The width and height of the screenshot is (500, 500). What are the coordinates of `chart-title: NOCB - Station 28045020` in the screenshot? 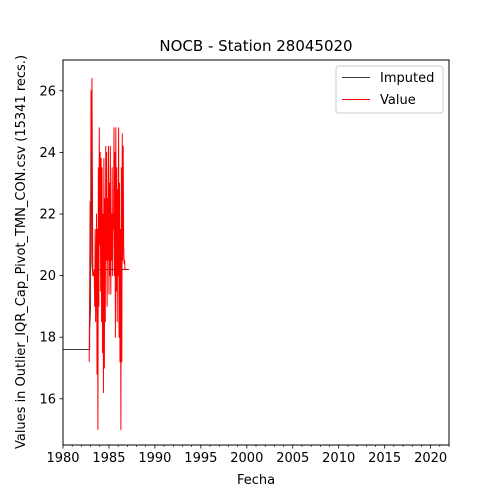 It's located at (255, 46).